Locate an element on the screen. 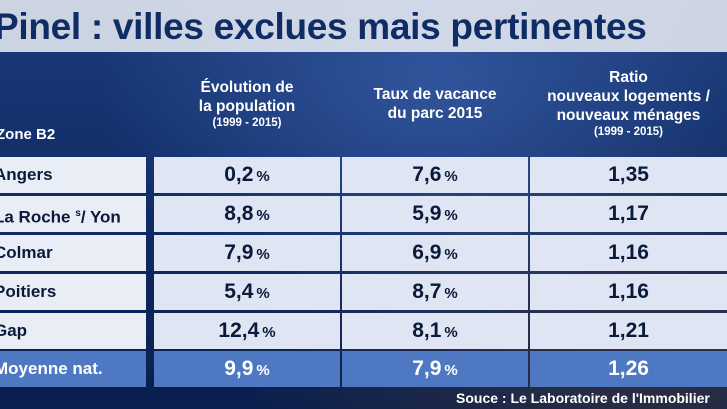 The height and width of the screenshot is (409, 727). population-cell: 9,9% is located at coordinates (247, 369).